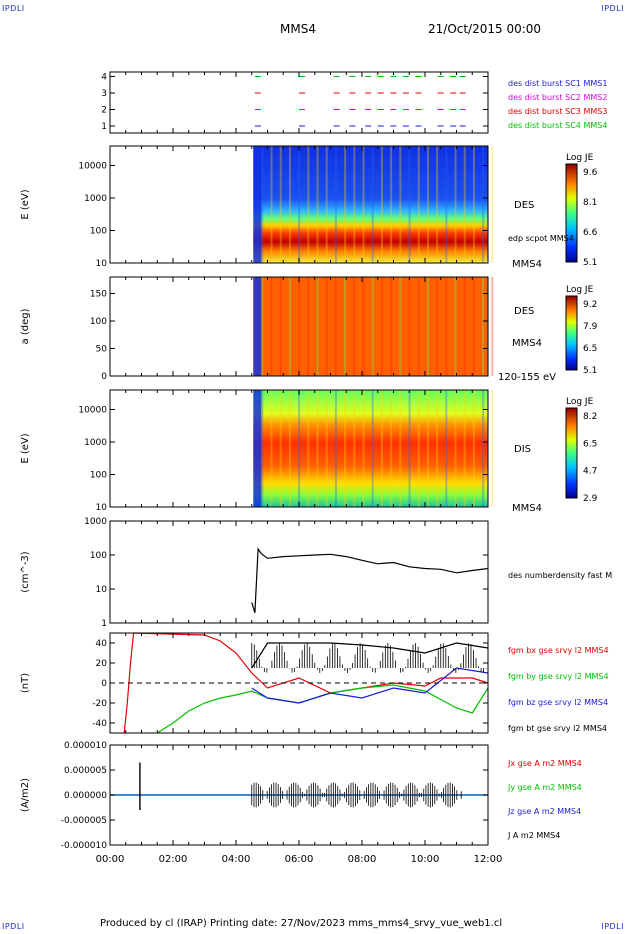 This screenshot has width=630, height=934. What do you see at coordinates (25, 326) in the screenshot?
I see `y-axis-label: a (deg)` at bounding box center [25, 326].